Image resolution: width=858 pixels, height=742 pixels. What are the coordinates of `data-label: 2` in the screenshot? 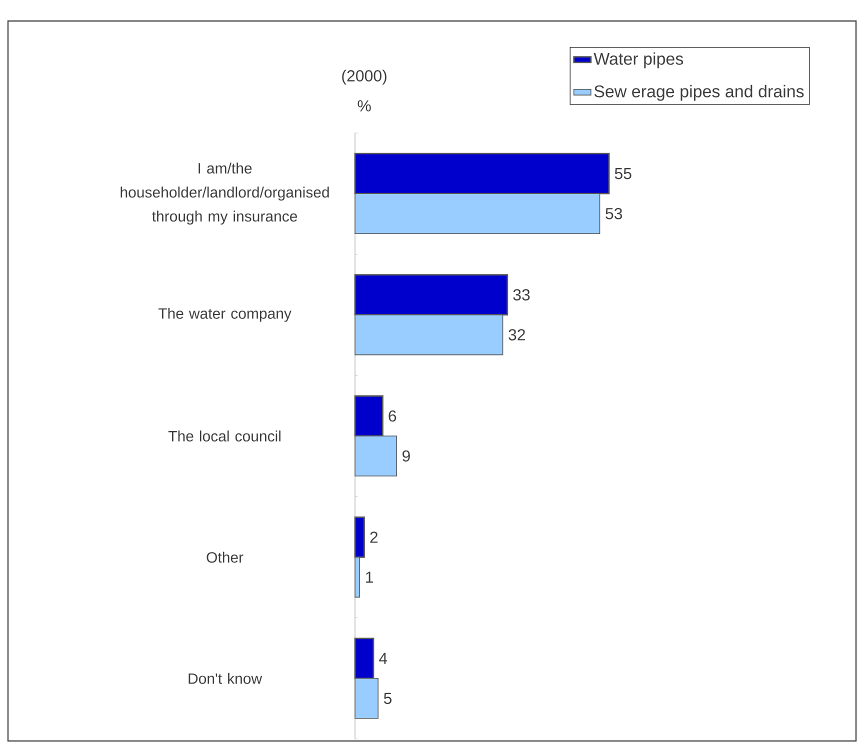 It's located at (374, 537).